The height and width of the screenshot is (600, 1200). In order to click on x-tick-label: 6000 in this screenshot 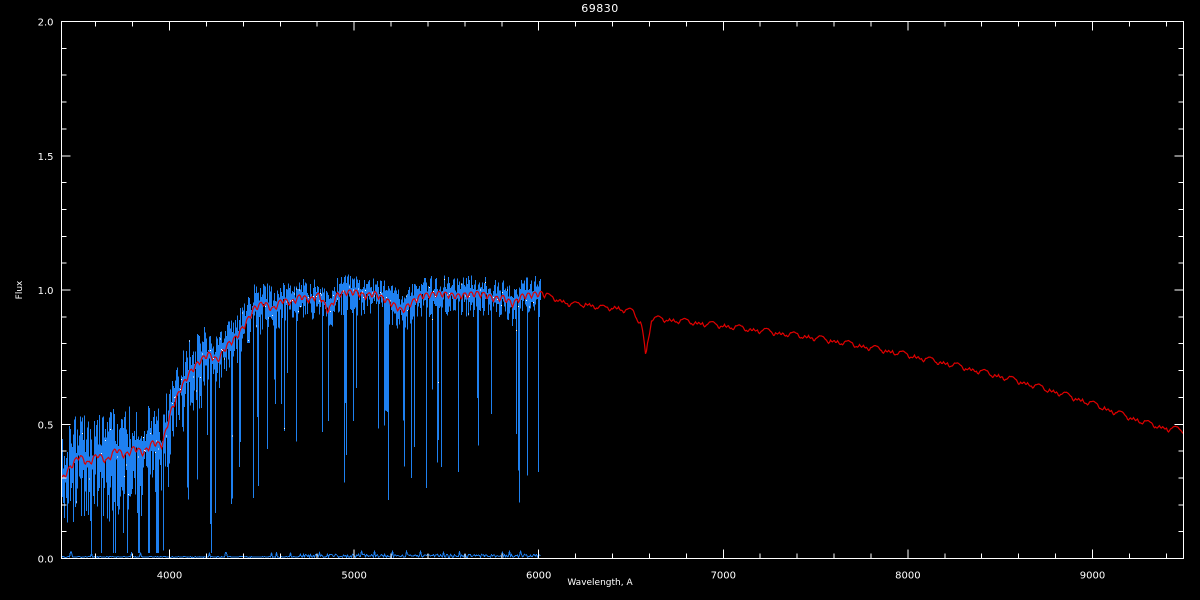, I will do `click(538, 576)`.